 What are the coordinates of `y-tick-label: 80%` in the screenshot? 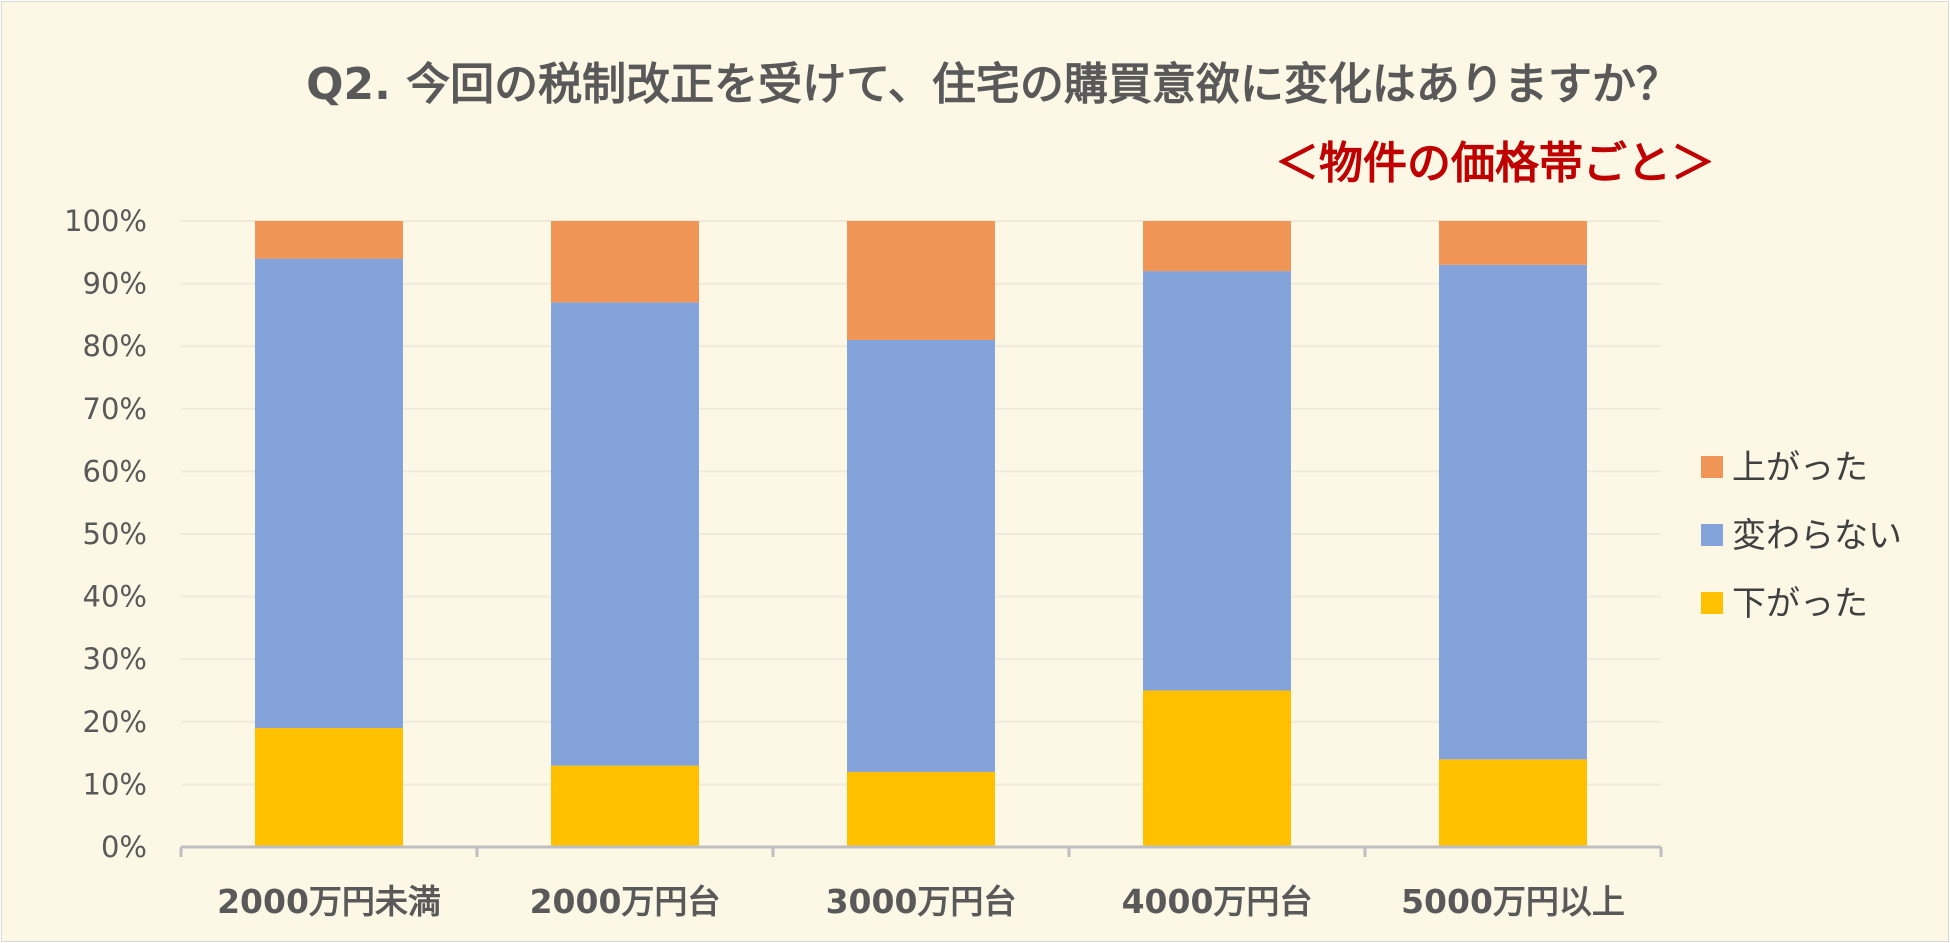 It's located at (115, 346).